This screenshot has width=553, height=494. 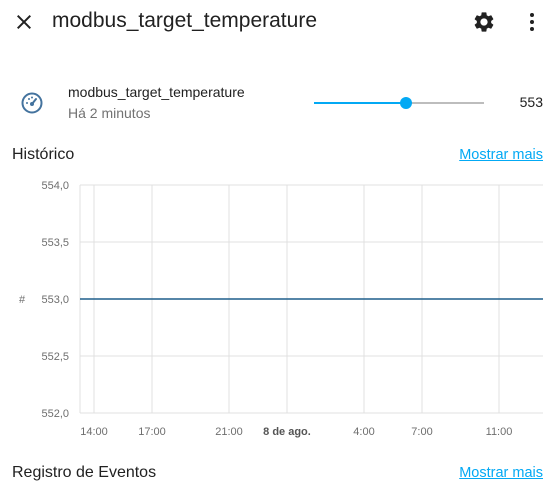 I want to click on last-changed: Há 2 minutos, so click(x=109, y=113).